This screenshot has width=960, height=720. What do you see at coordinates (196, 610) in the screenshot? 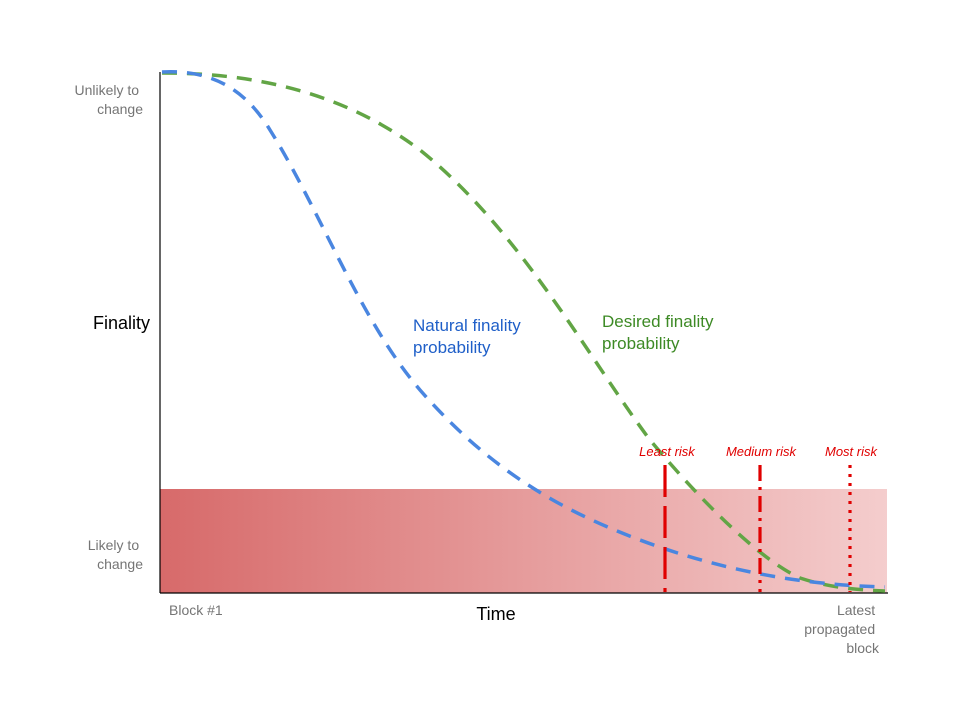
I see `x-axis-start-label: Block #1` at bounding box center [196, 610].